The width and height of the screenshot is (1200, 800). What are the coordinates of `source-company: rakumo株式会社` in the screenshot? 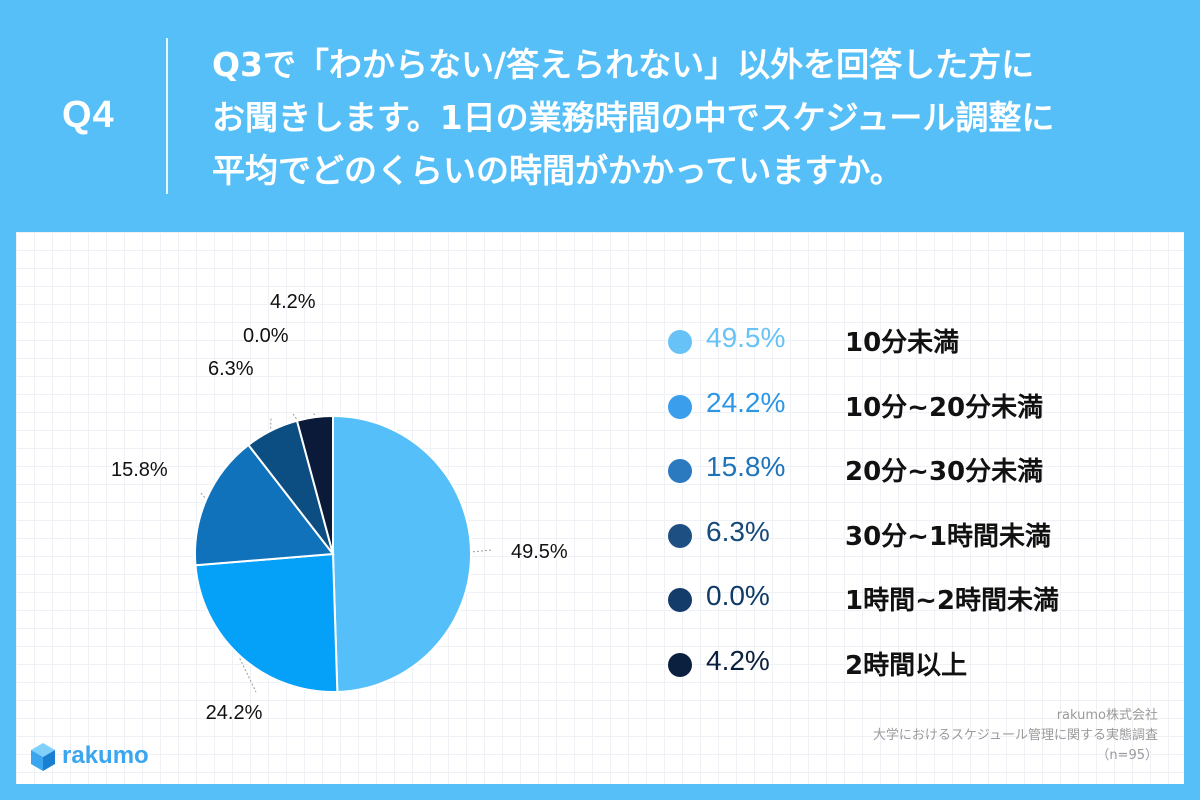 It's located at (1107, 715).